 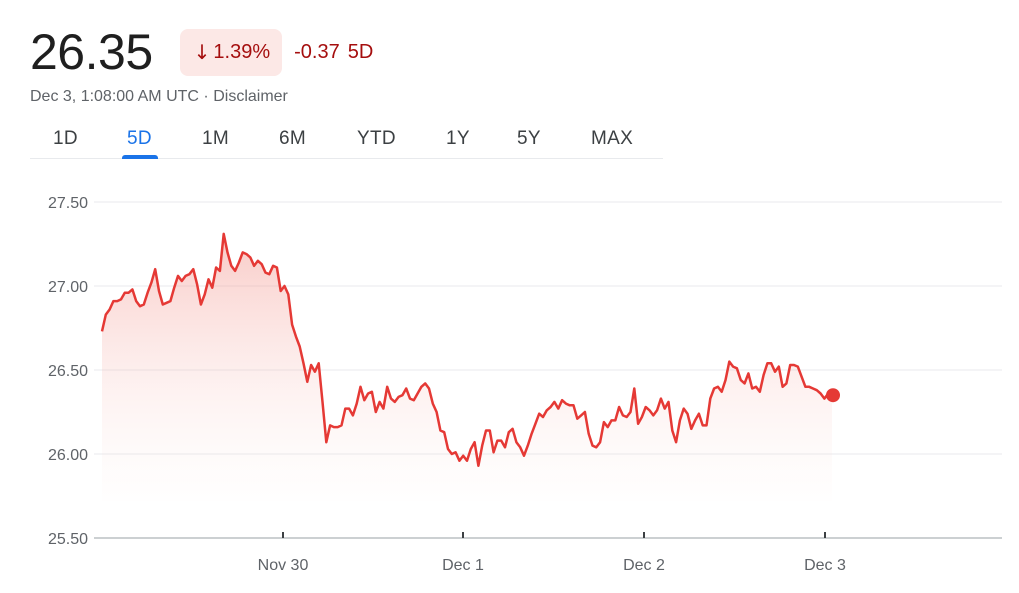 What do you see at coordinates (68, 287) in the screenshot?
I see `y-tick-label: 27.00` at bounding box center [68, 287].